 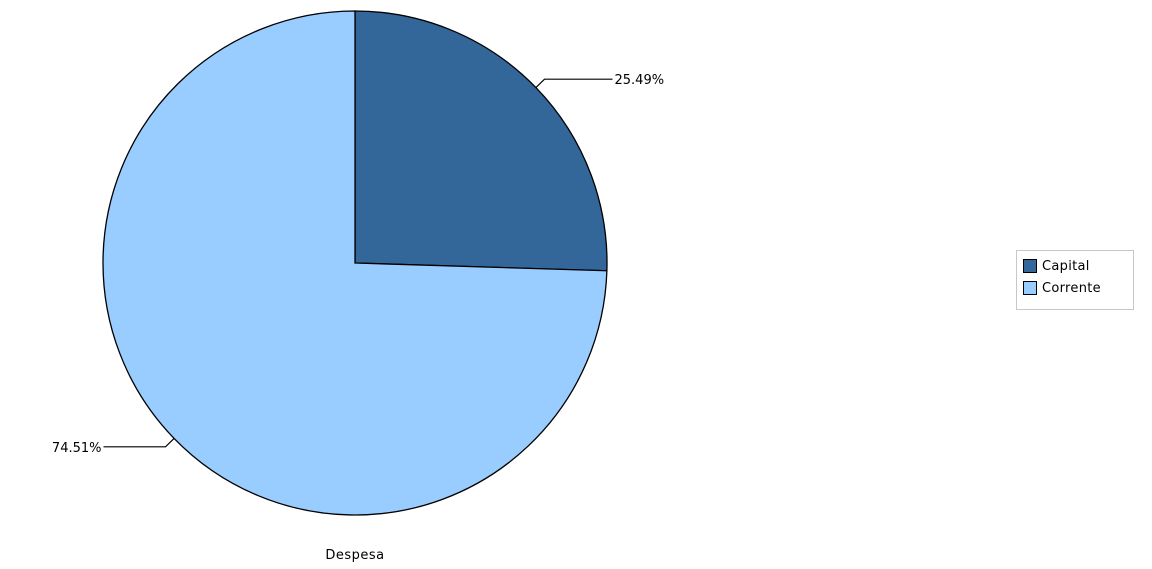 I want to click on slice-label-corrente: 74.51%, so click(x=77, y=448).